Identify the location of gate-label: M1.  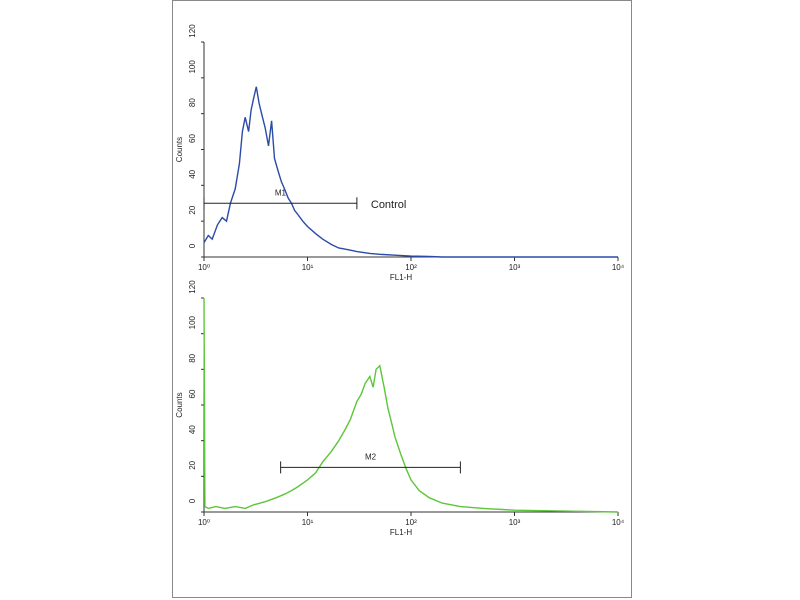
(281, 192).